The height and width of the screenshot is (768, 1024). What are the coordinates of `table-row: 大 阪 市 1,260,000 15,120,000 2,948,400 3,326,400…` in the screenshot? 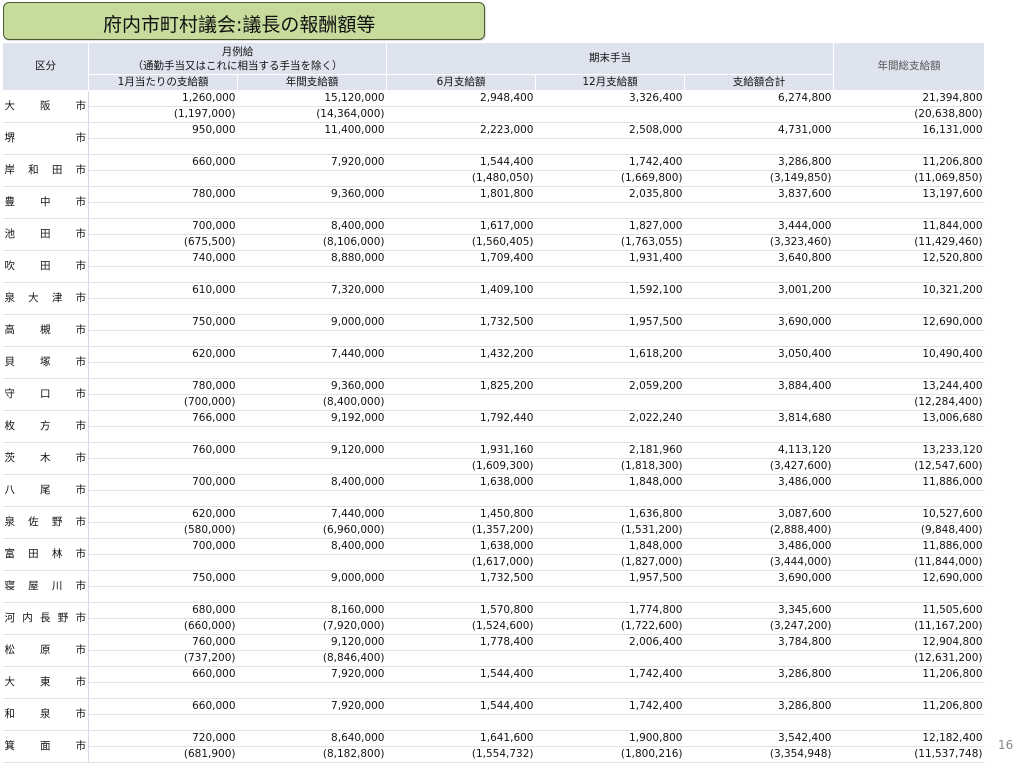 It's located at (493, 106).